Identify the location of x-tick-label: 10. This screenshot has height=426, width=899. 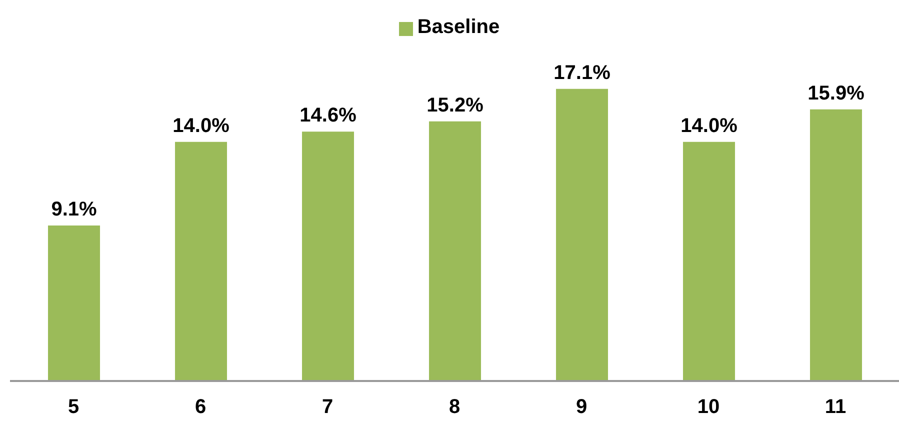
(708, 407).